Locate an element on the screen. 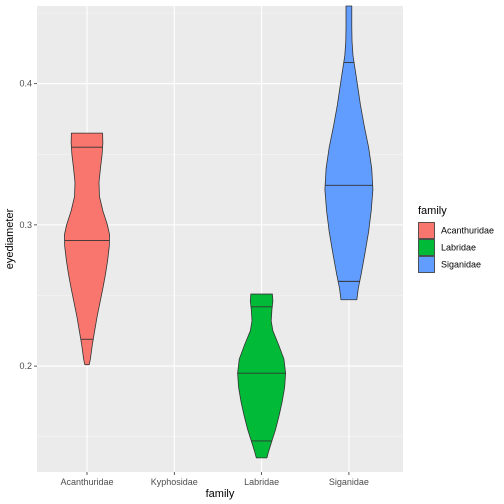 The image size is (504, 504). violin-siganidae is located at coordinates (349, 153).